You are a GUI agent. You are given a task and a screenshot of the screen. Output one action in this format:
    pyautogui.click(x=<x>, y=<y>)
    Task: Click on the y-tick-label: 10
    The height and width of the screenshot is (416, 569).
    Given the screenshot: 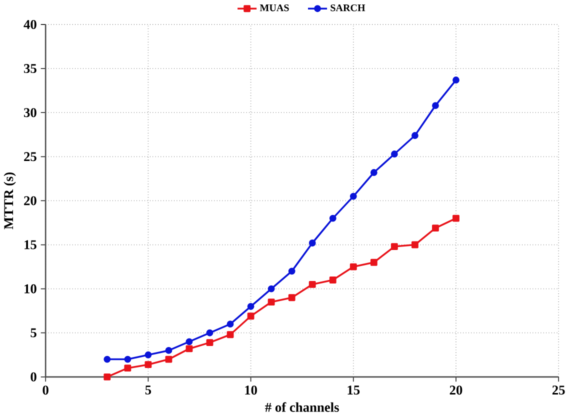 What is the action you would take?
    pyautogui.click(x=30, y=289)
    